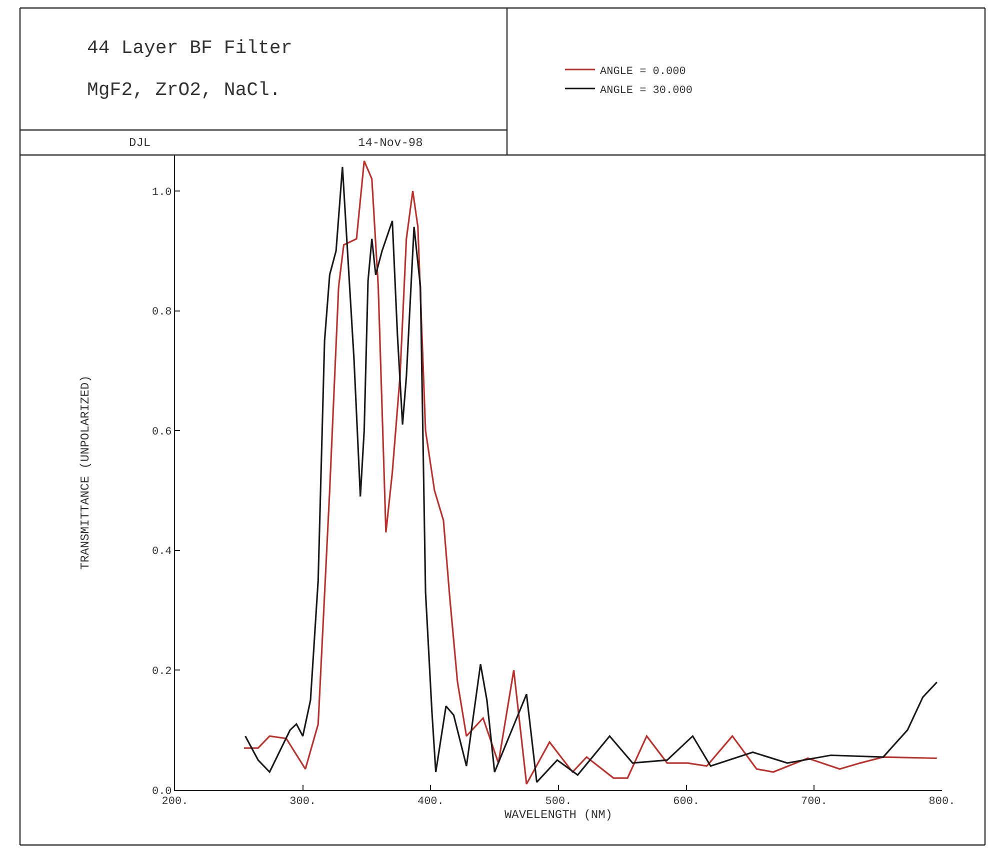 This screenshot has height=849, width=990. Describe the element at coordinates (558, 802) in the screenshot. I see `x-tick-label: 500.` at that location.